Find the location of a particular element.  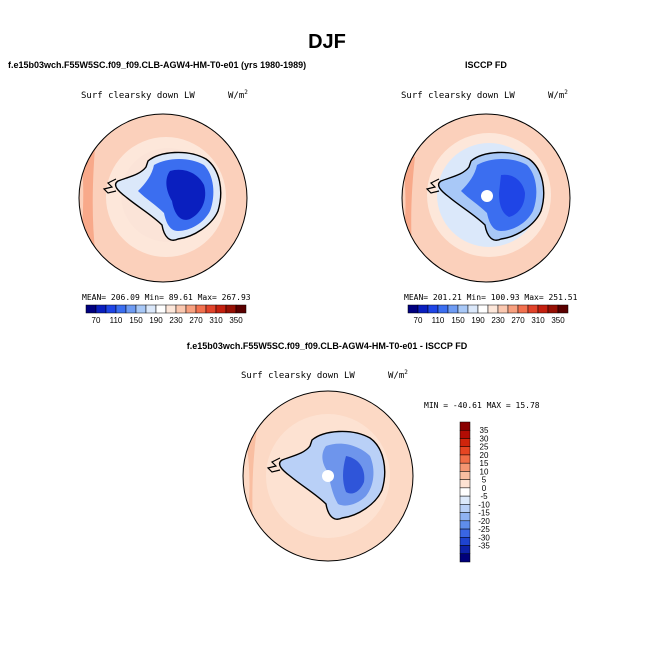

panel-1-colorbar: 70 110 150 190 230 270 310 350 is located at coordinates (166, 314).